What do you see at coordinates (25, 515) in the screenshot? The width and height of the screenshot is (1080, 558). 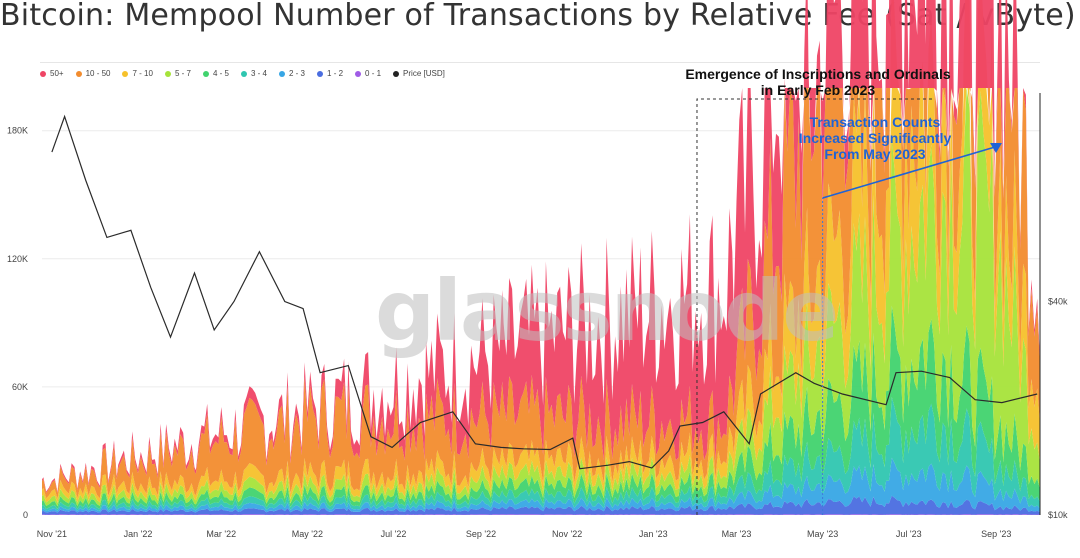 I see `y-left-tick-label: 0` at bounding box center [25, 515].